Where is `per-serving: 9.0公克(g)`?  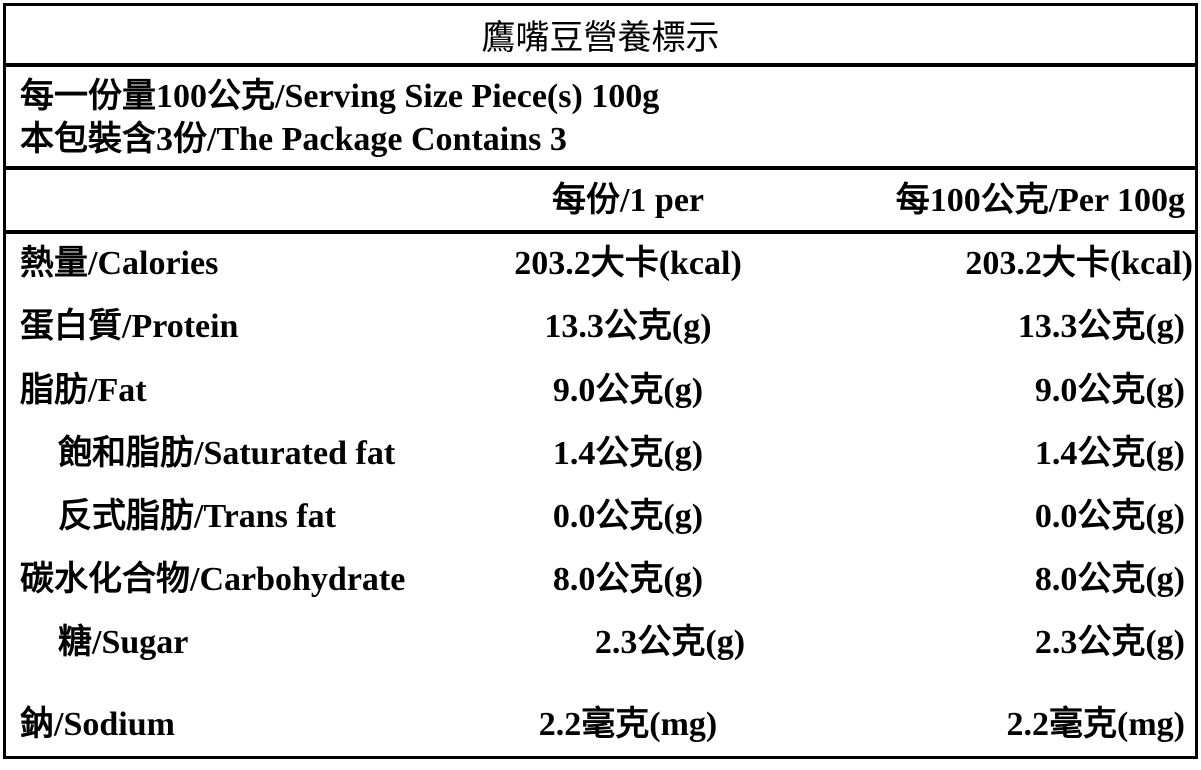
per-serving: 9.0公克(g) is located at coordinates (628, 390).